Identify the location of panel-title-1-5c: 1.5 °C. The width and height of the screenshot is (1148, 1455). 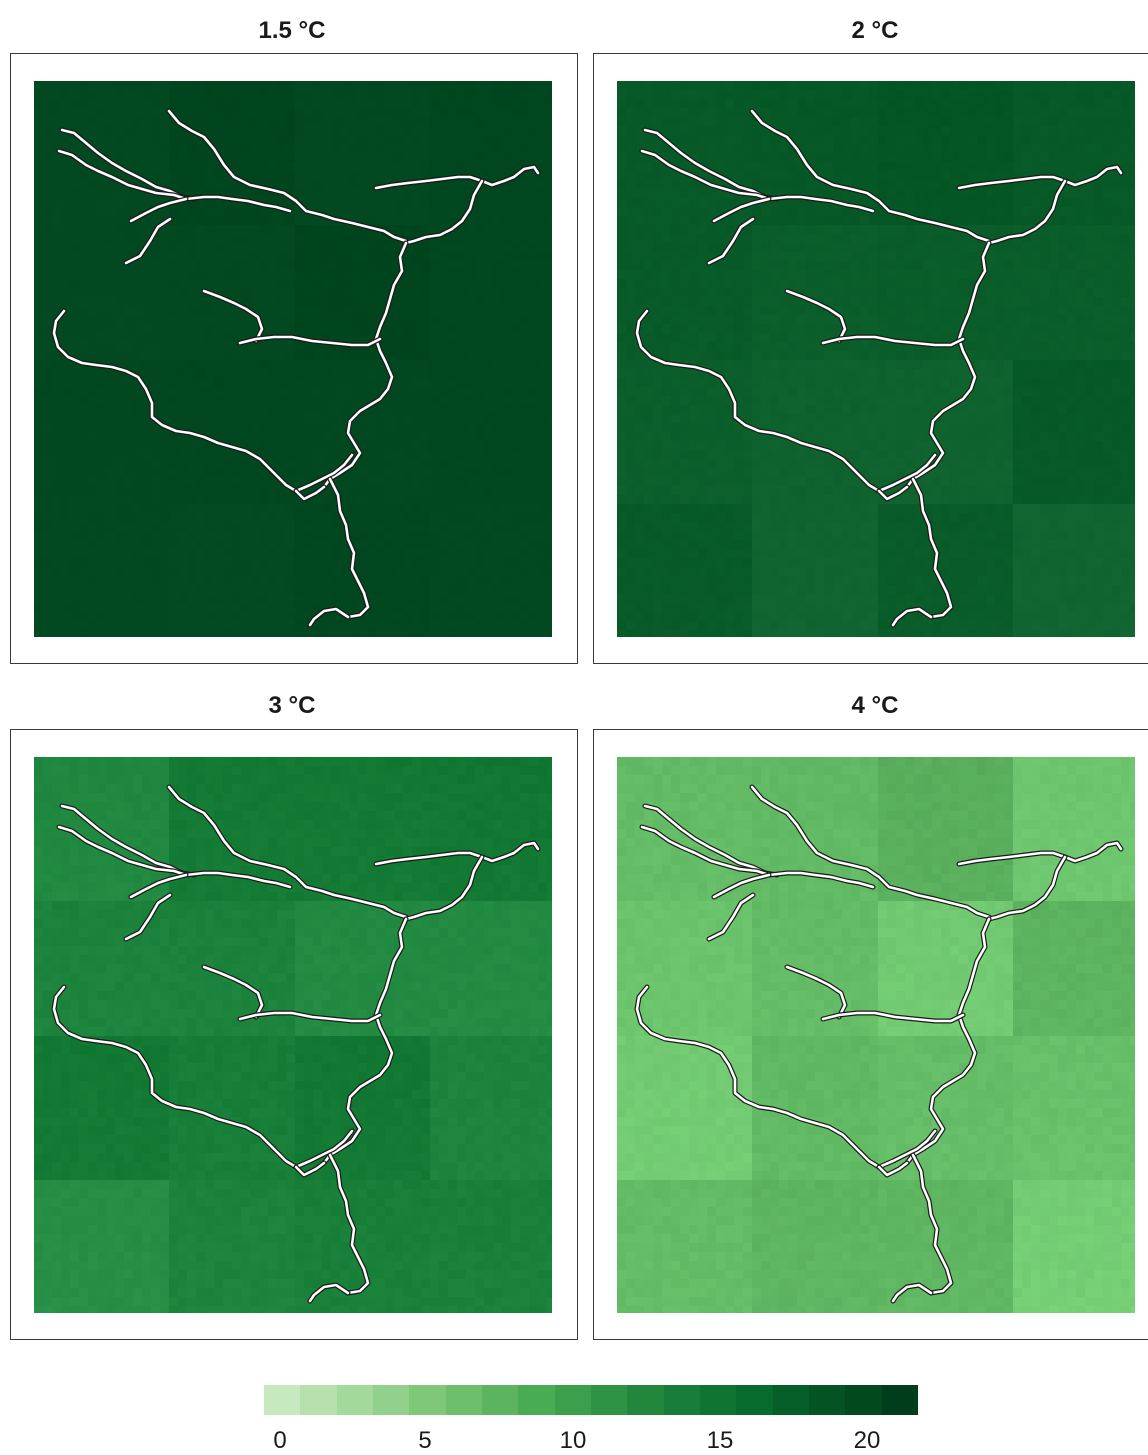
(292, 30).